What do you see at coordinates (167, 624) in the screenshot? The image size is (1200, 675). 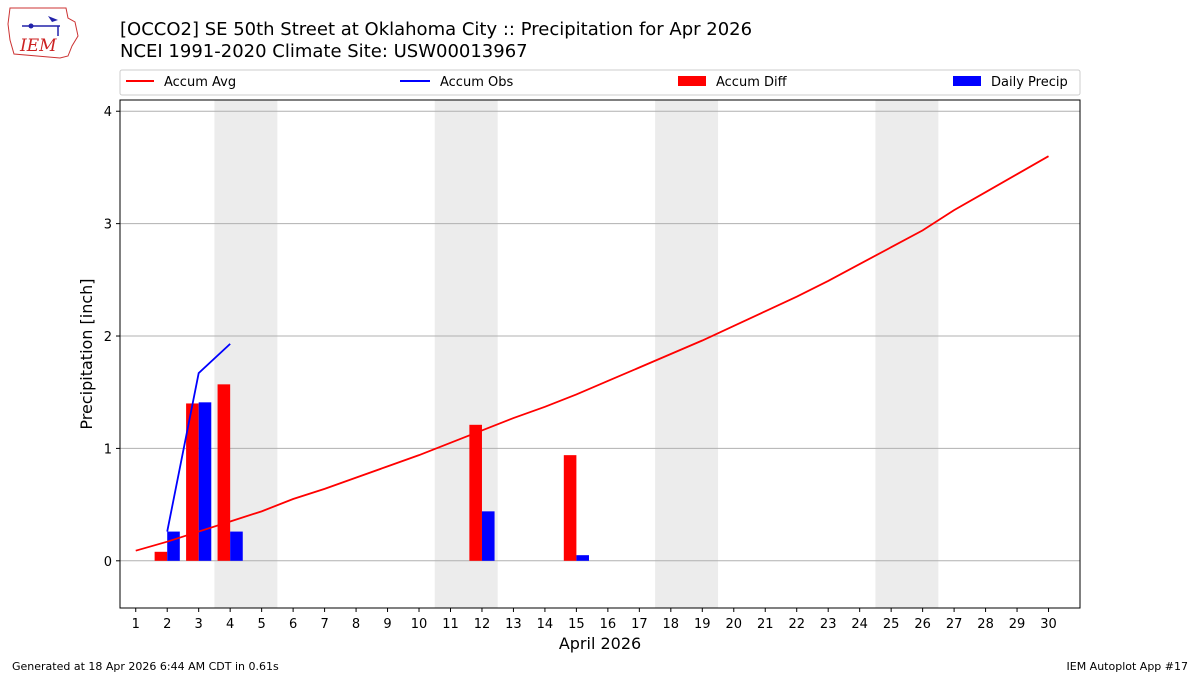 I see `x-tick-label: 2` at bounding box center [167, 624].